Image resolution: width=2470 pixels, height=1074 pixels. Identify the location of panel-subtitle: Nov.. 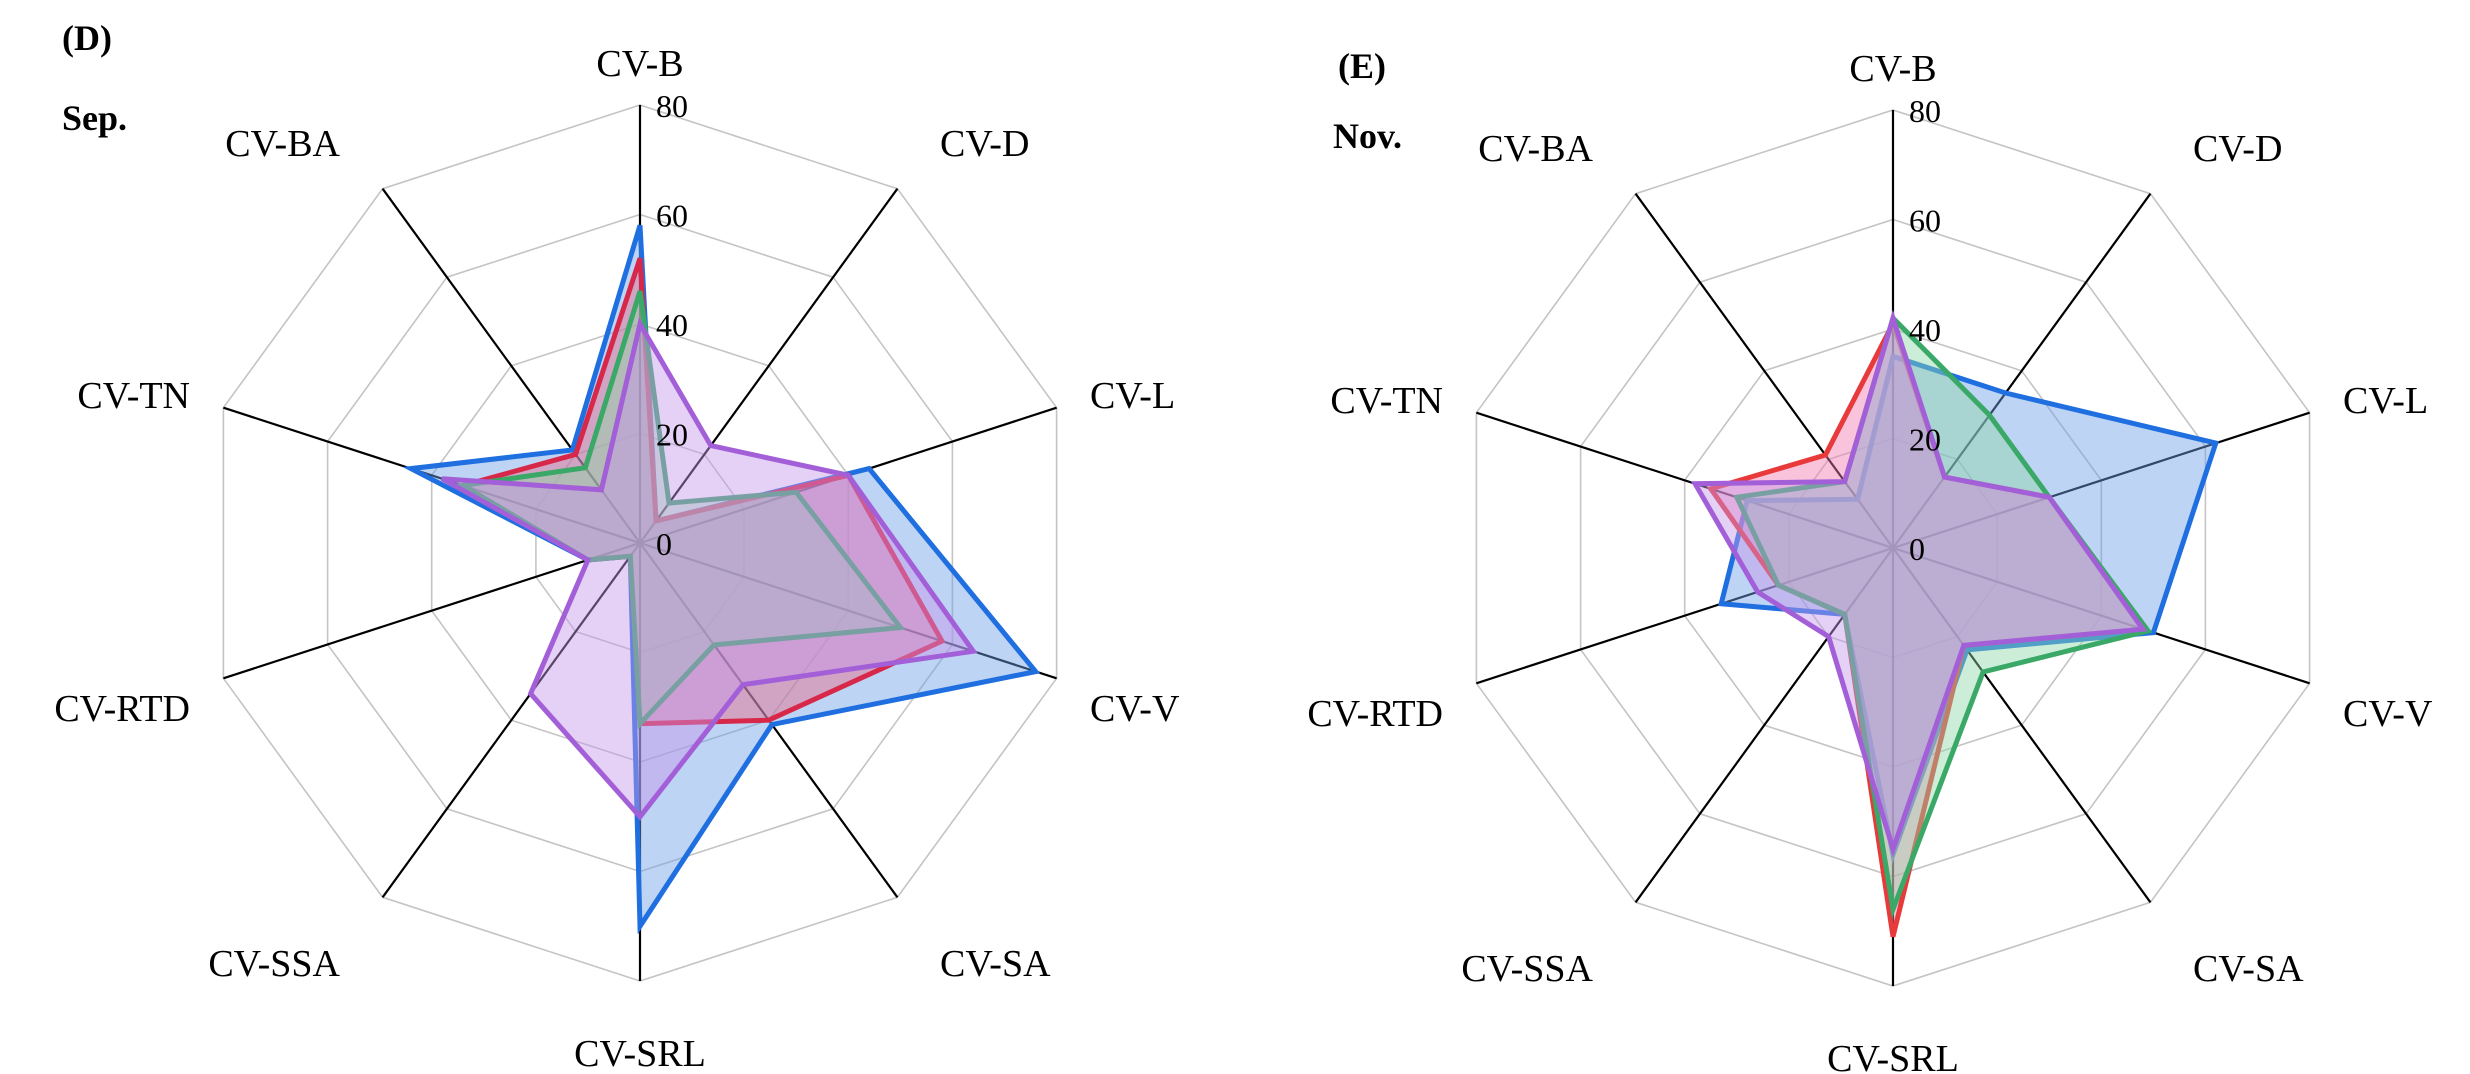
(1367, 136).